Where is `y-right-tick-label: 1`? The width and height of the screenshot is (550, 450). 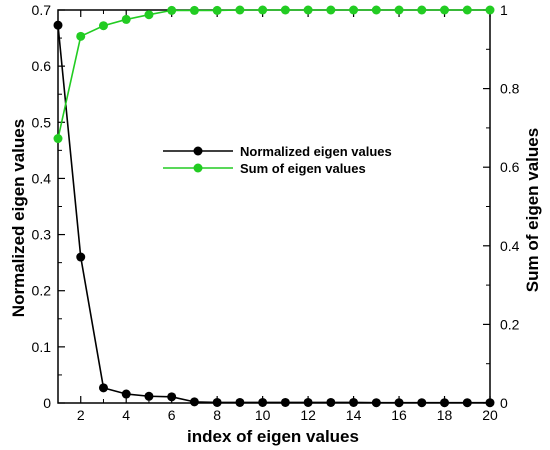 y-right-tick-label: 1 is located at coordinates (504, 10).